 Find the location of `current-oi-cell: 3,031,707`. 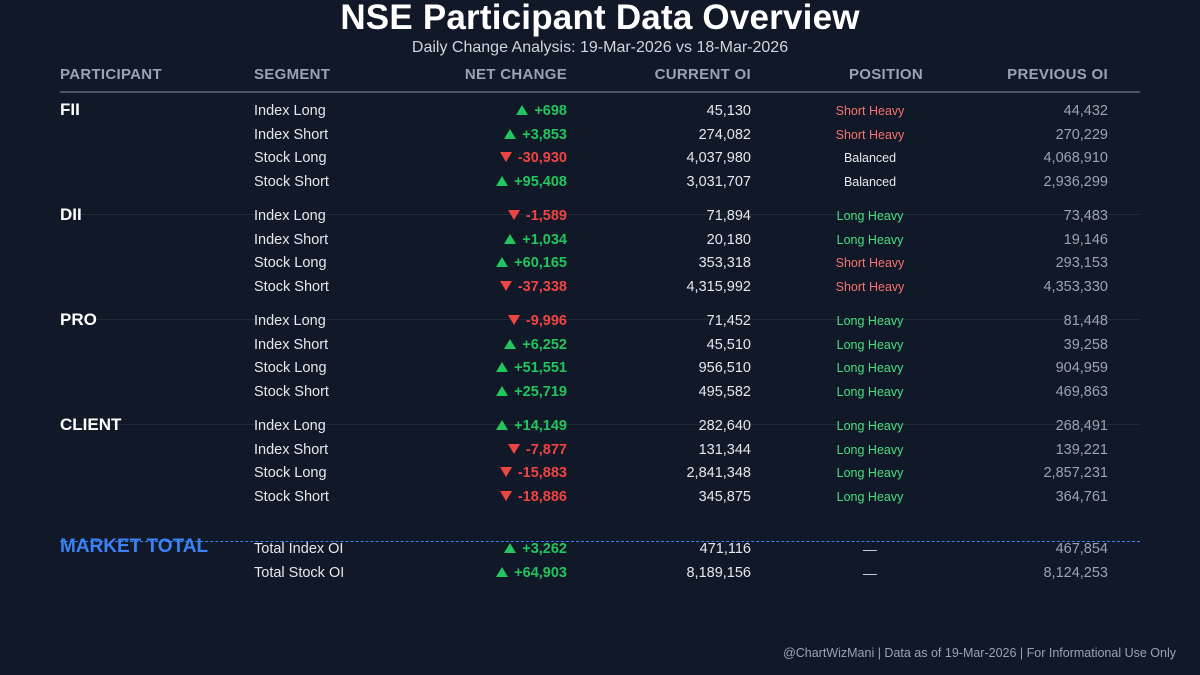

current-oi-cell: 3,031,707 is located at coordinates (718, 181).